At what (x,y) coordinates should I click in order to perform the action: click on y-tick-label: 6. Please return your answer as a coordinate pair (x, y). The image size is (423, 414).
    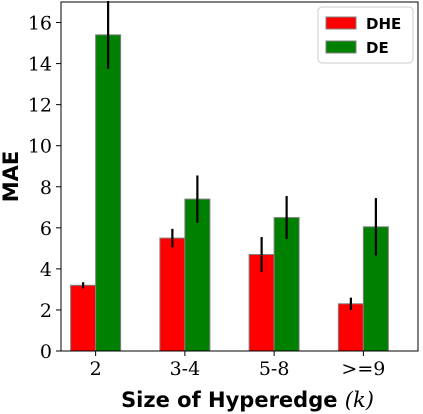
    Looking at the image, I should click on (46, 229).